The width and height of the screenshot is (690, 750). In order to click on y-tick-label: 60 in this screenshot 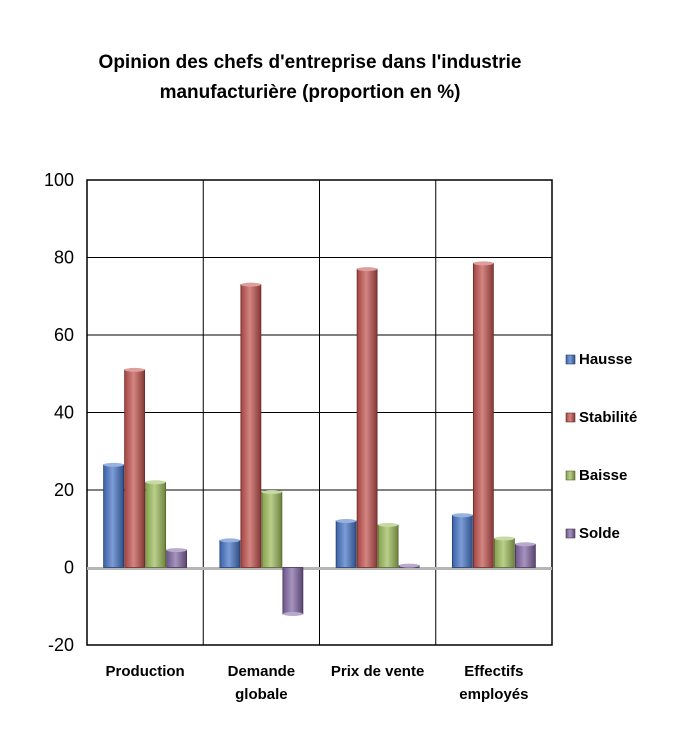, I will do `click(64, 335)`.